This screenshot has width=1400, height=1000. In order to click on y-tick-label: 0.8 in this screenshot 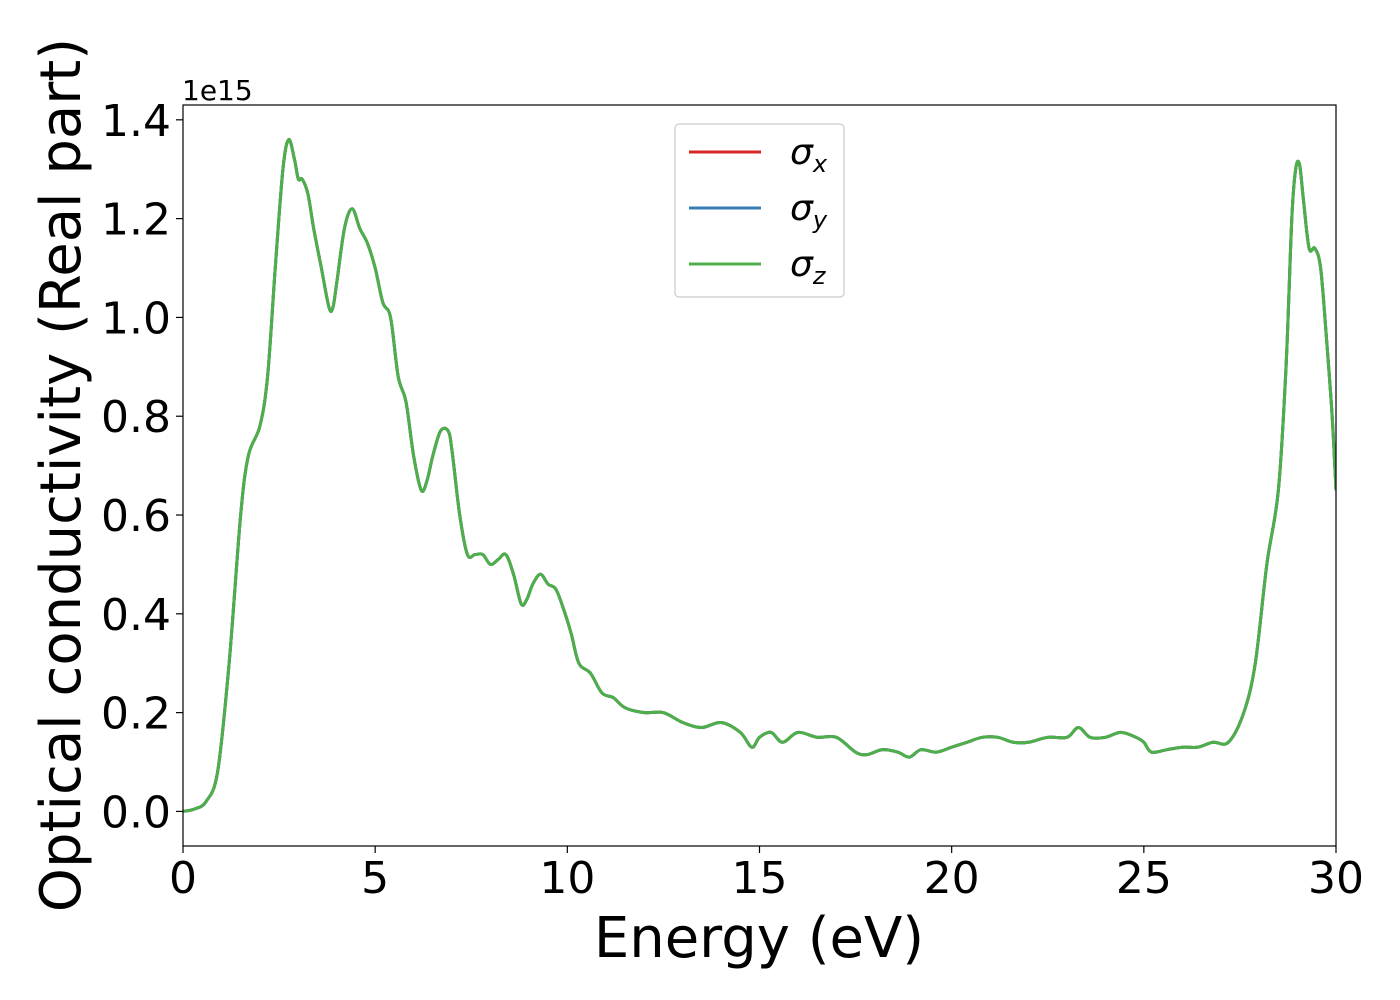, I will do `click(136, 417)`.